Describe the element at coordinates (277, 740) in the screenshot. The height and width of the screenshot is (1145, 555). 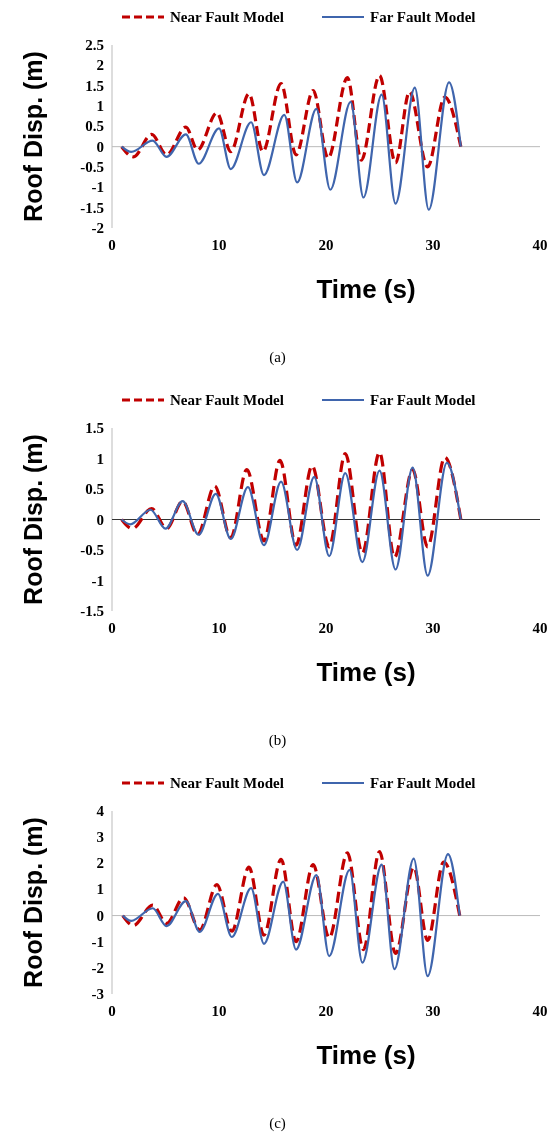
I see `text: (b)` at that location.